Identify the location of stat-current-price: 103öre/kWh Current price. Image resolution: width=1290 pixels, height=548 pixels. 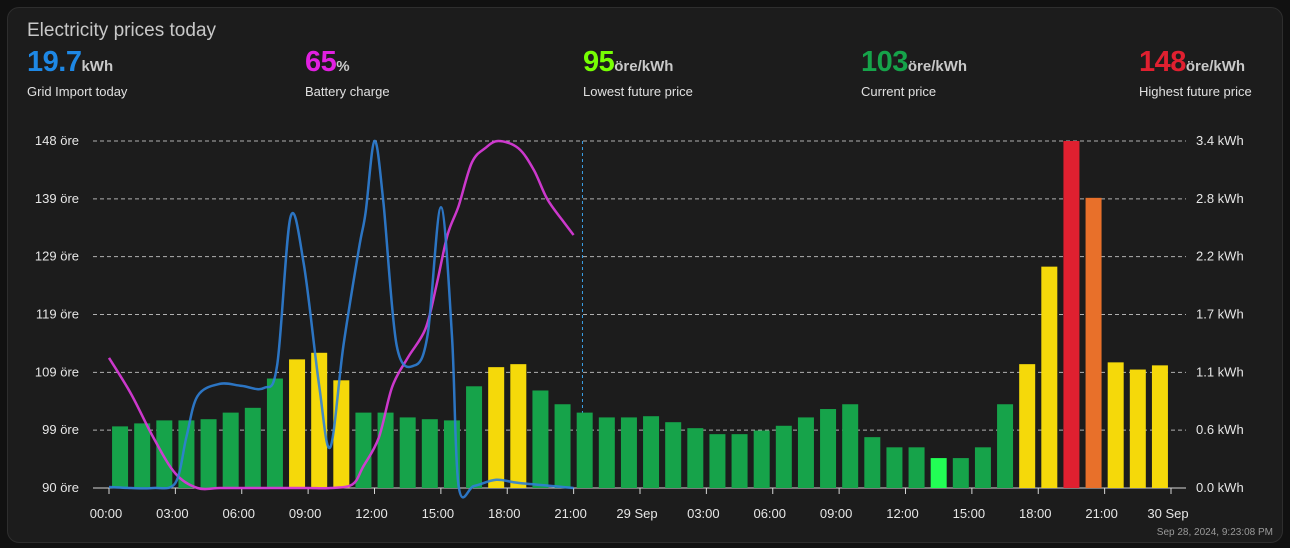
(914, 72).